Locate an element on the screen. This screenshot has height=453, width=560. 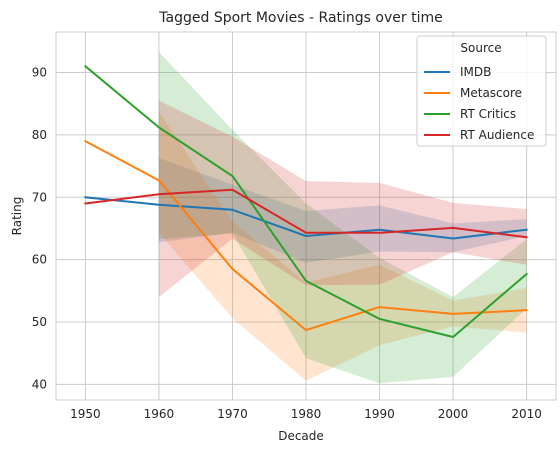
x-tick-label: 1970 is located at coordinates (232, 414).